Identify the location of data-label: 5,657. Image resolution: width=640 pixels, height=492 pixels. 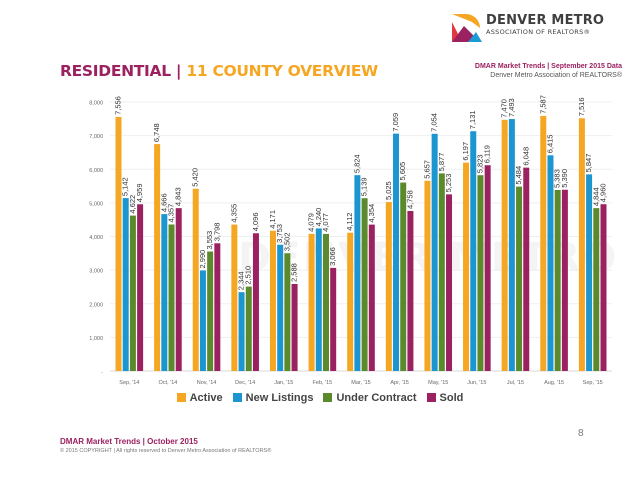
(426, 169).